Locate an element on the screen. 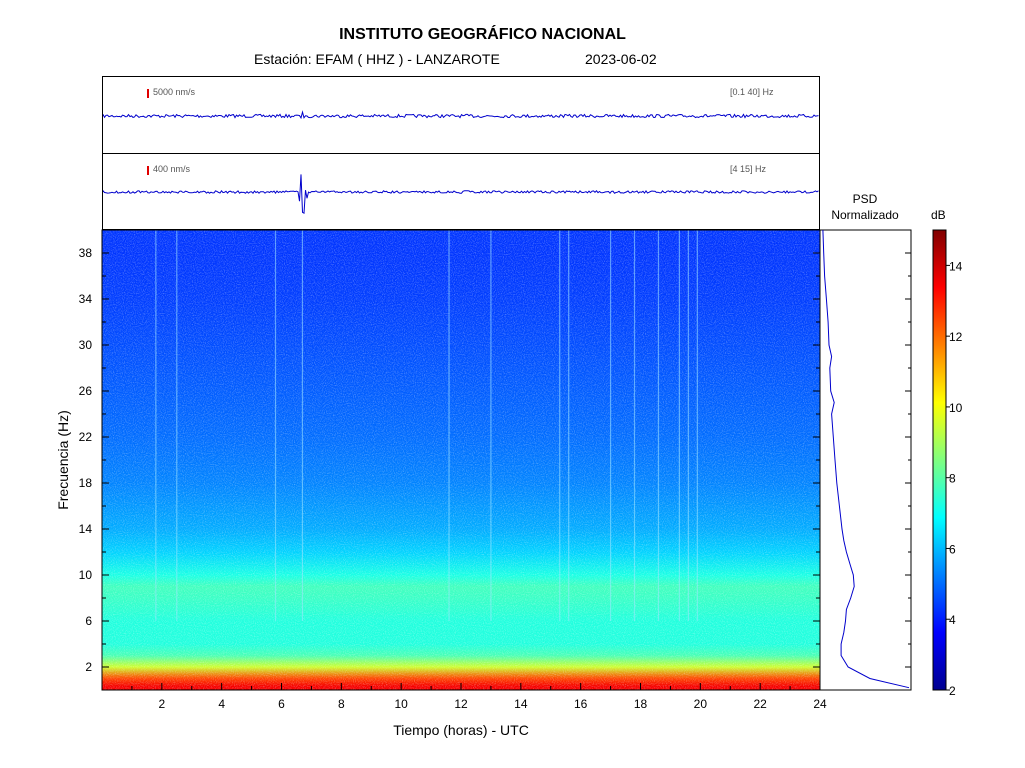 The image size is (1025, 768). y-tick-label: 30 is located at coordinates (86, 345).